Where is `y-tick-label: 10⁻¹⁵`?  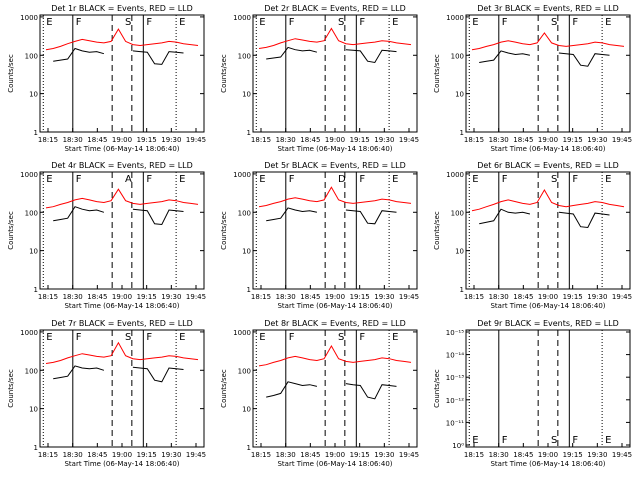 y-tick-label: 10⁻¹⁵ is located at coordinates (455, 333).